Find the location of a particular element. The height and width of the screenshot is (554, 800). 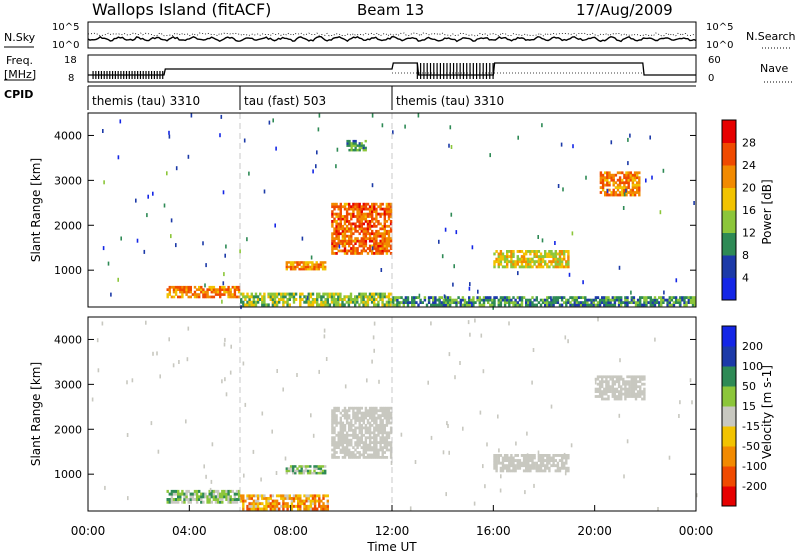

colorbar-tick-label: 4 is located at coordinates (745, 278).